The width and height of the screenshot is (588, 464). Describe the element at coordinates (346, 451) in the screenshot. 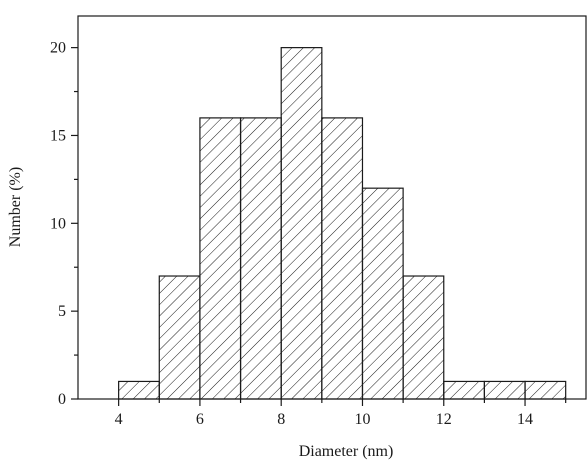

I see `x-axis-label: Diameter (nm)` at that location.